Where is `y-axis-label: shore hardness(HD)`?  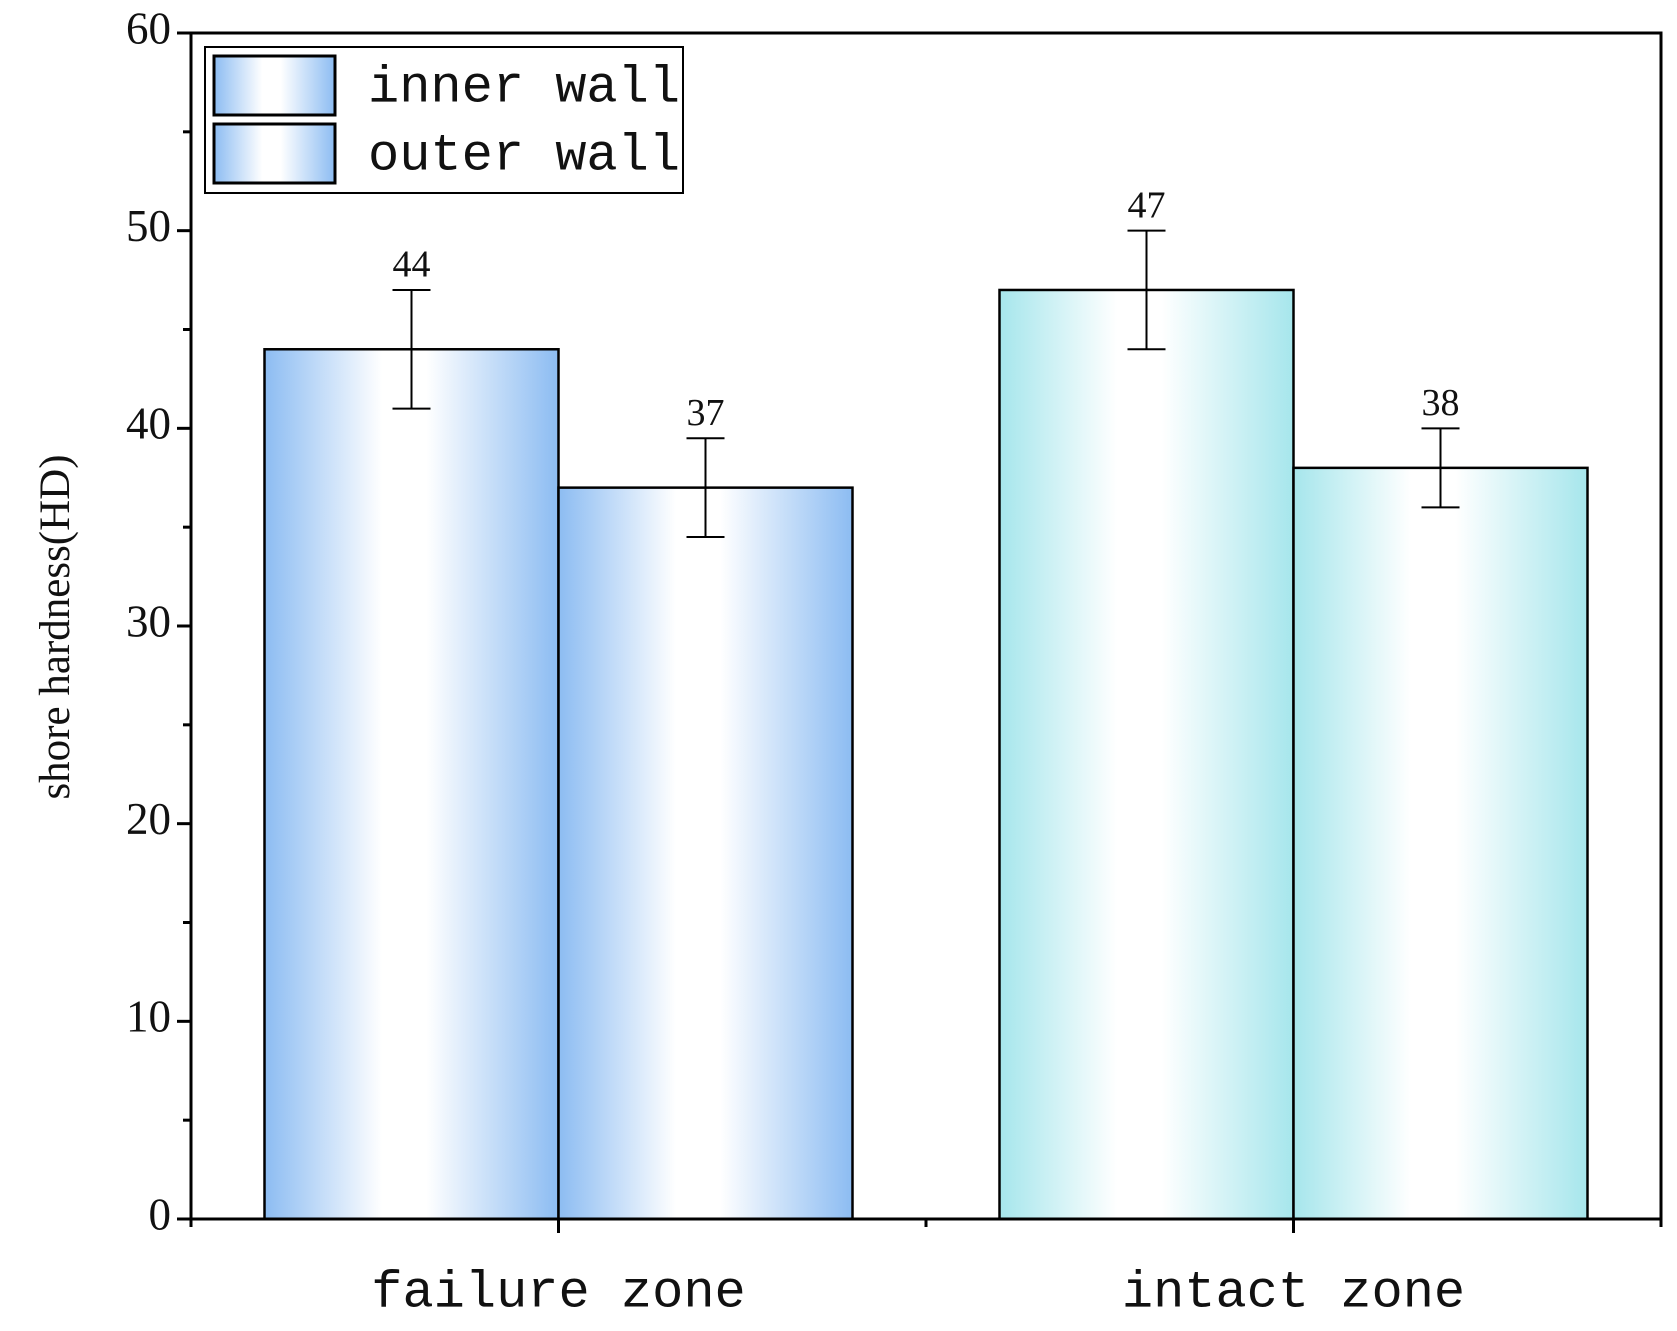
y-axis-label: shore hardness(HD) is located at coordinates (55, 626).